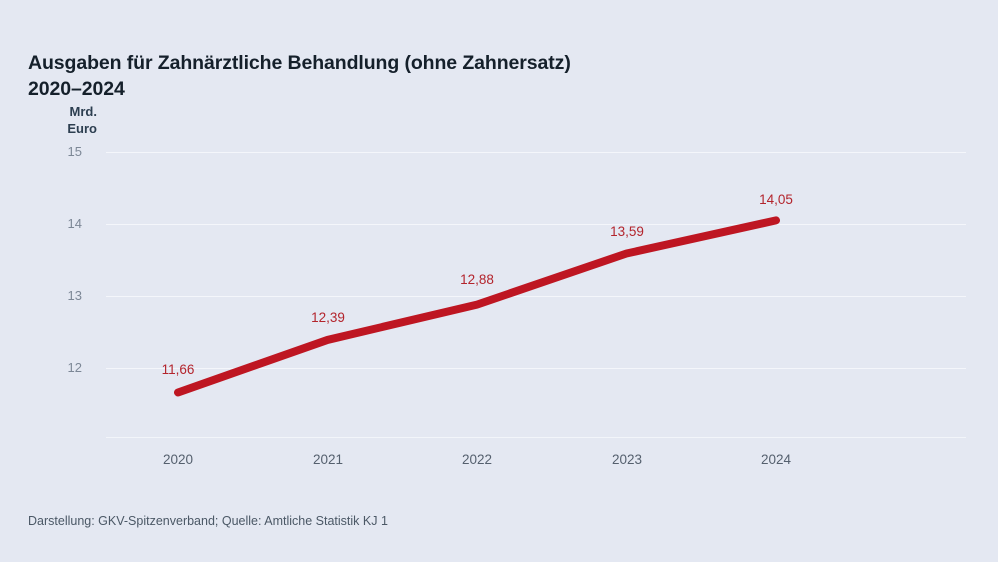 The width and height of the screenshot is (998, 562). Describe the element at coordinates (776, 459) in the screenshot. I see `x-tick-label-2024: 2024` at that location.